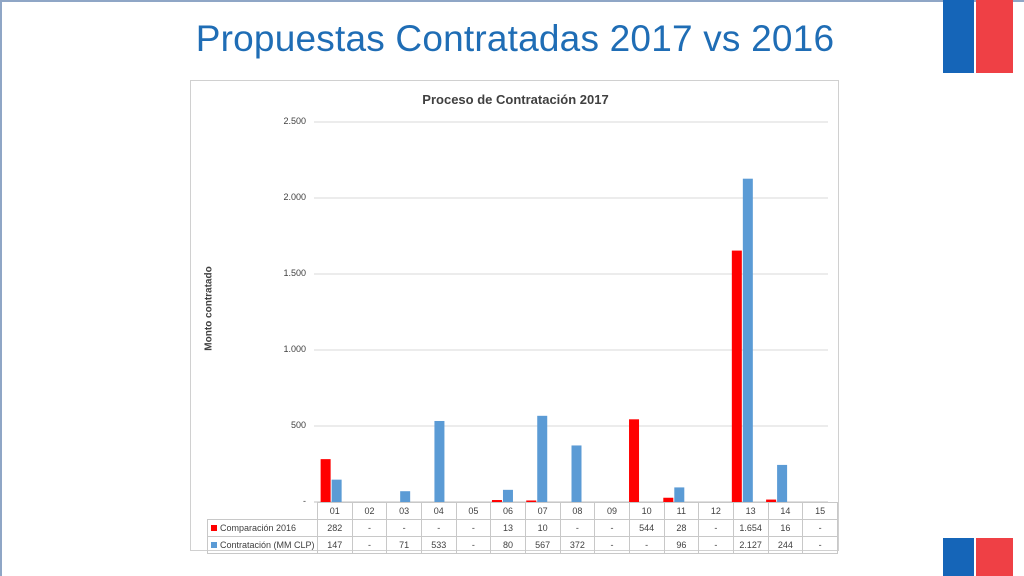 This screenshot has height=576, width=1024. Describe the element at coordinates (508, 545) in the screenshot. I see `data-label: 80` at that location.